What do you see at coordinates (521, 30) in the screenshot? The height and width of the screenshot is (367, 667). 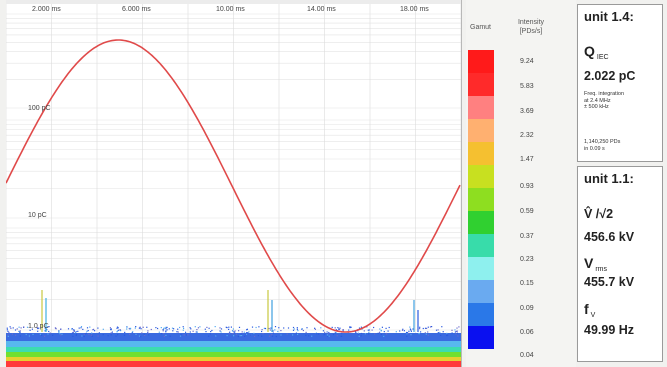 I see `gamut-header: Gamut Intensity [PDs/s]` at bounding box center [521, 30].